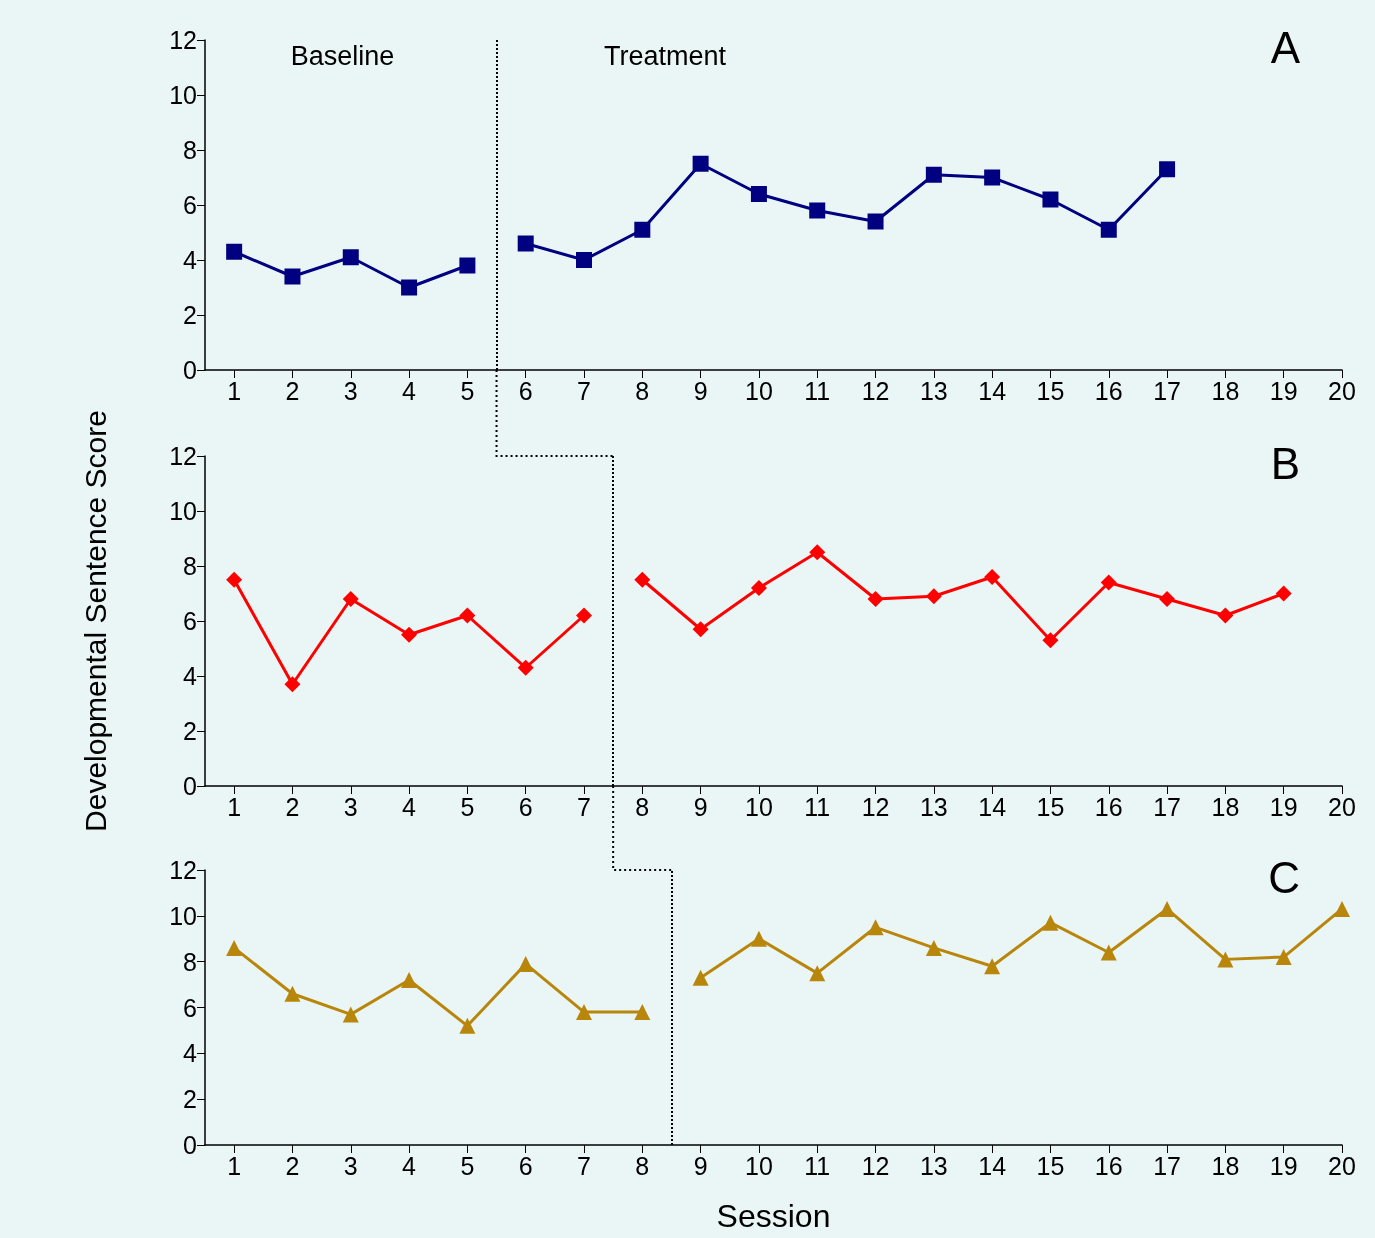  Describe the element at coordinates (1285, 463) in the screenshot. I see `chart-title: B` at that location.